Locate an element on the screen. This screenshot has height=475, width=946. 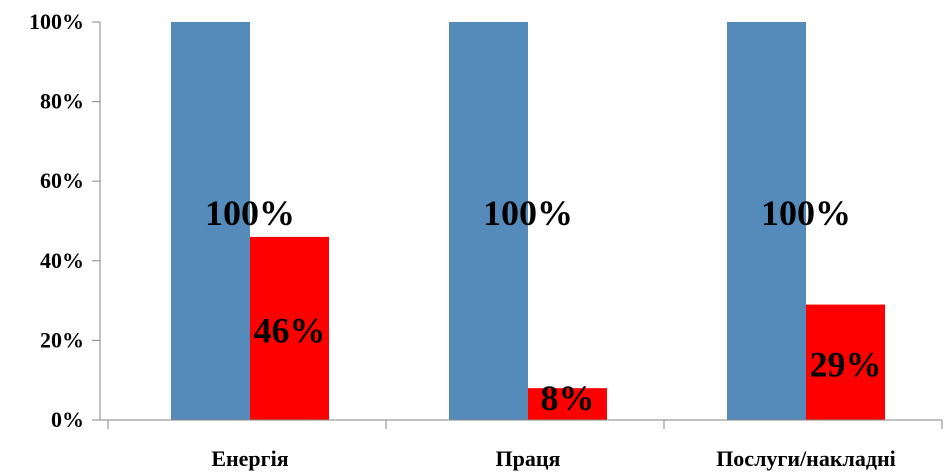
data-label-series-2-0: 46% is located at coordinates (290, 330).